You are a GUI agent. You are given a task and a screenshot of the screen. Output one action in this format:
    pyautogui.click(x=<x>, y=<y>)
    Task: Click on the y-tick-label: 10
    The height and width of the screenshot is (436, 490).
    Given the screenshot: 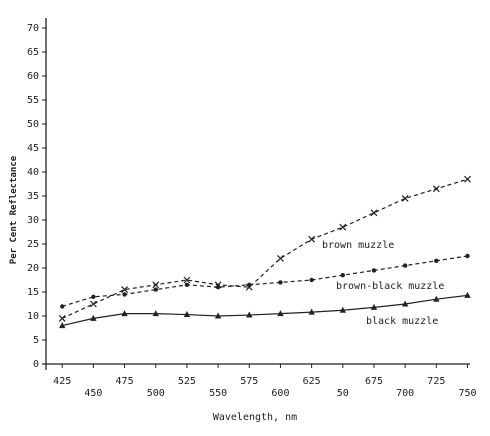 What is the action you would take?
    pyautogui.click(x=33, y=316)
    